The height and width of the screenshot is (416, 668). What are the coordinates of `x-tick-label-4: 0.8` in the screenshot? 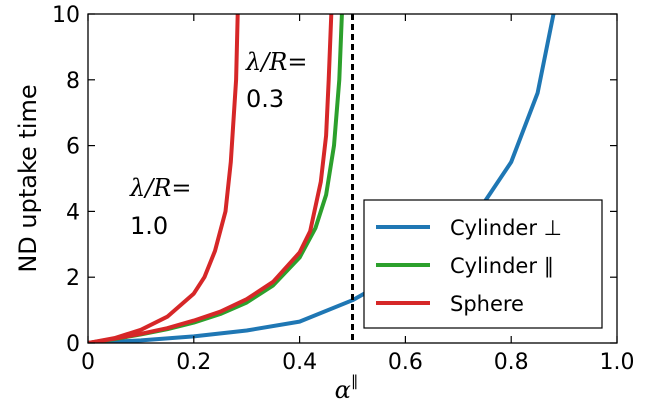 It's located at (511, 362).